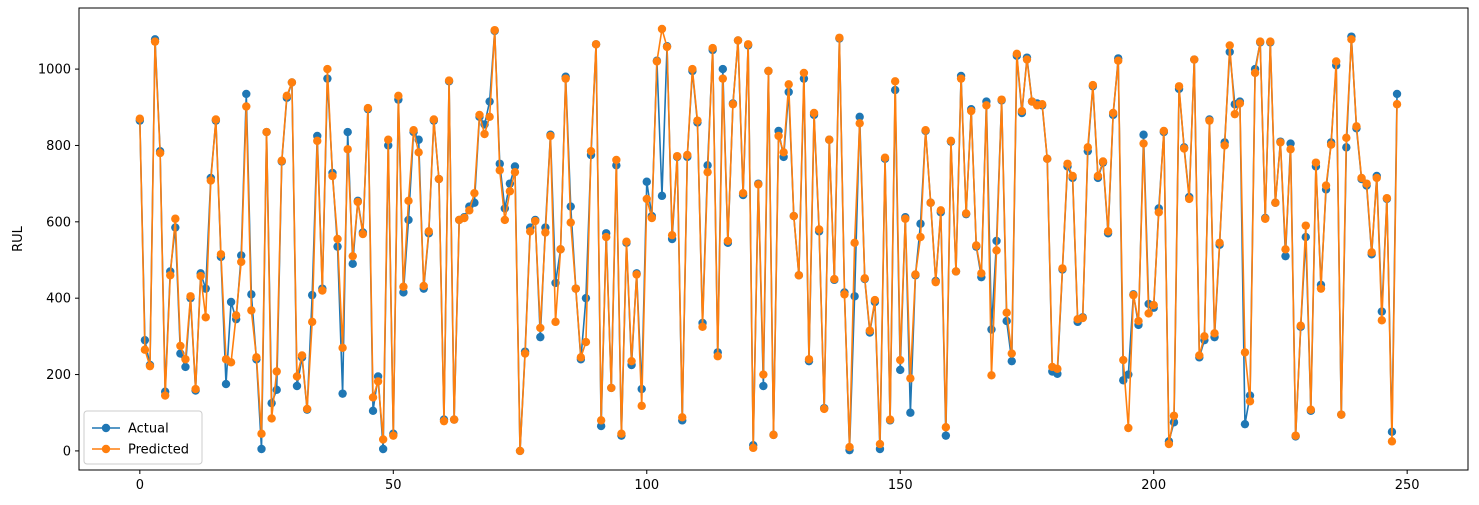  What do you see at coordinates (646, 485) in the screenshot?
I see `x-tick-label-100: 100` at bounding box center [646, 485].